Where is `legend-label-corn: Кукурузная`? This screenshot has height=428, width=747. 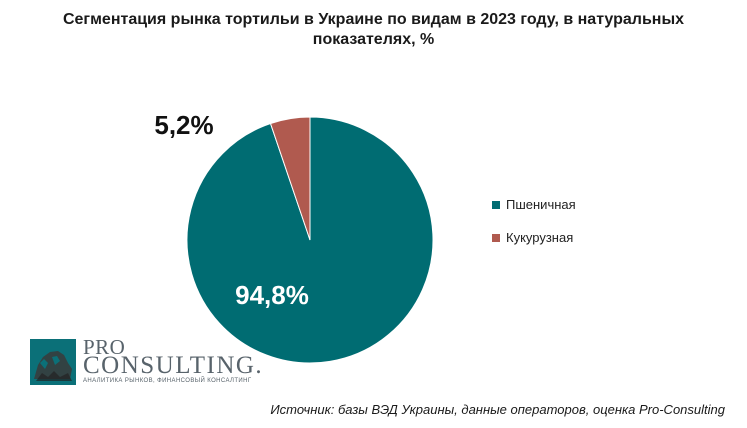
legend-label-corn: Кукурузная is located at coordinates (540, 237).